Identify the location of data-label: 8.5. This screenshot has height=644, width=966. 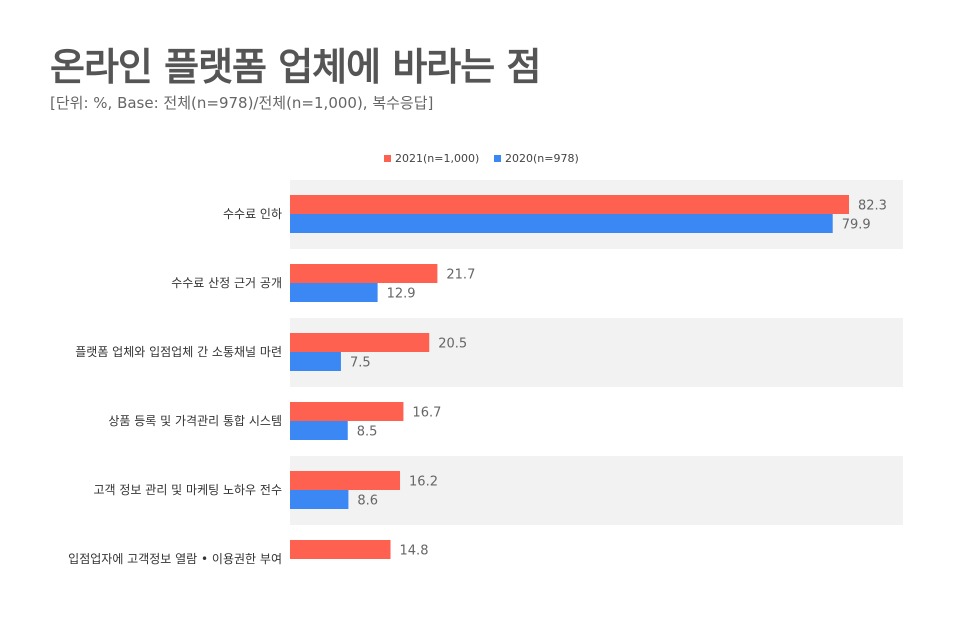
(367, 432).